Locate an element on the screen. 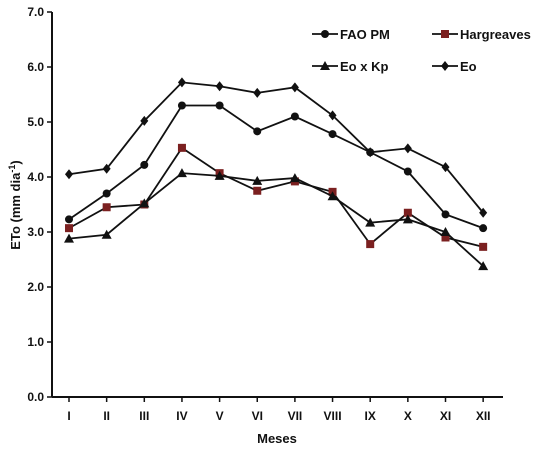 Image resolution: width=542 pixels, height=453 pixels. y-tick-label: 3.0 is located at coordinates (35, 232).